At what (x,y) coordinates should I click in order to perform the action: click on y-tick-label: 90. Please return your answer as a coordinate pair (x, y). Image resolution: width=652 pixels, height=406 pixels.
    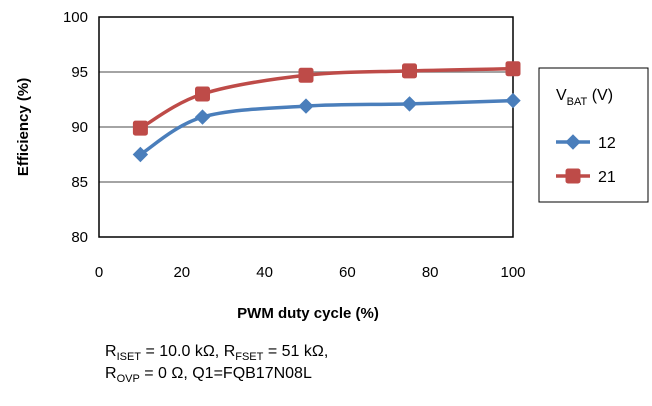
    Looking at the image, I should click on (79, 127).